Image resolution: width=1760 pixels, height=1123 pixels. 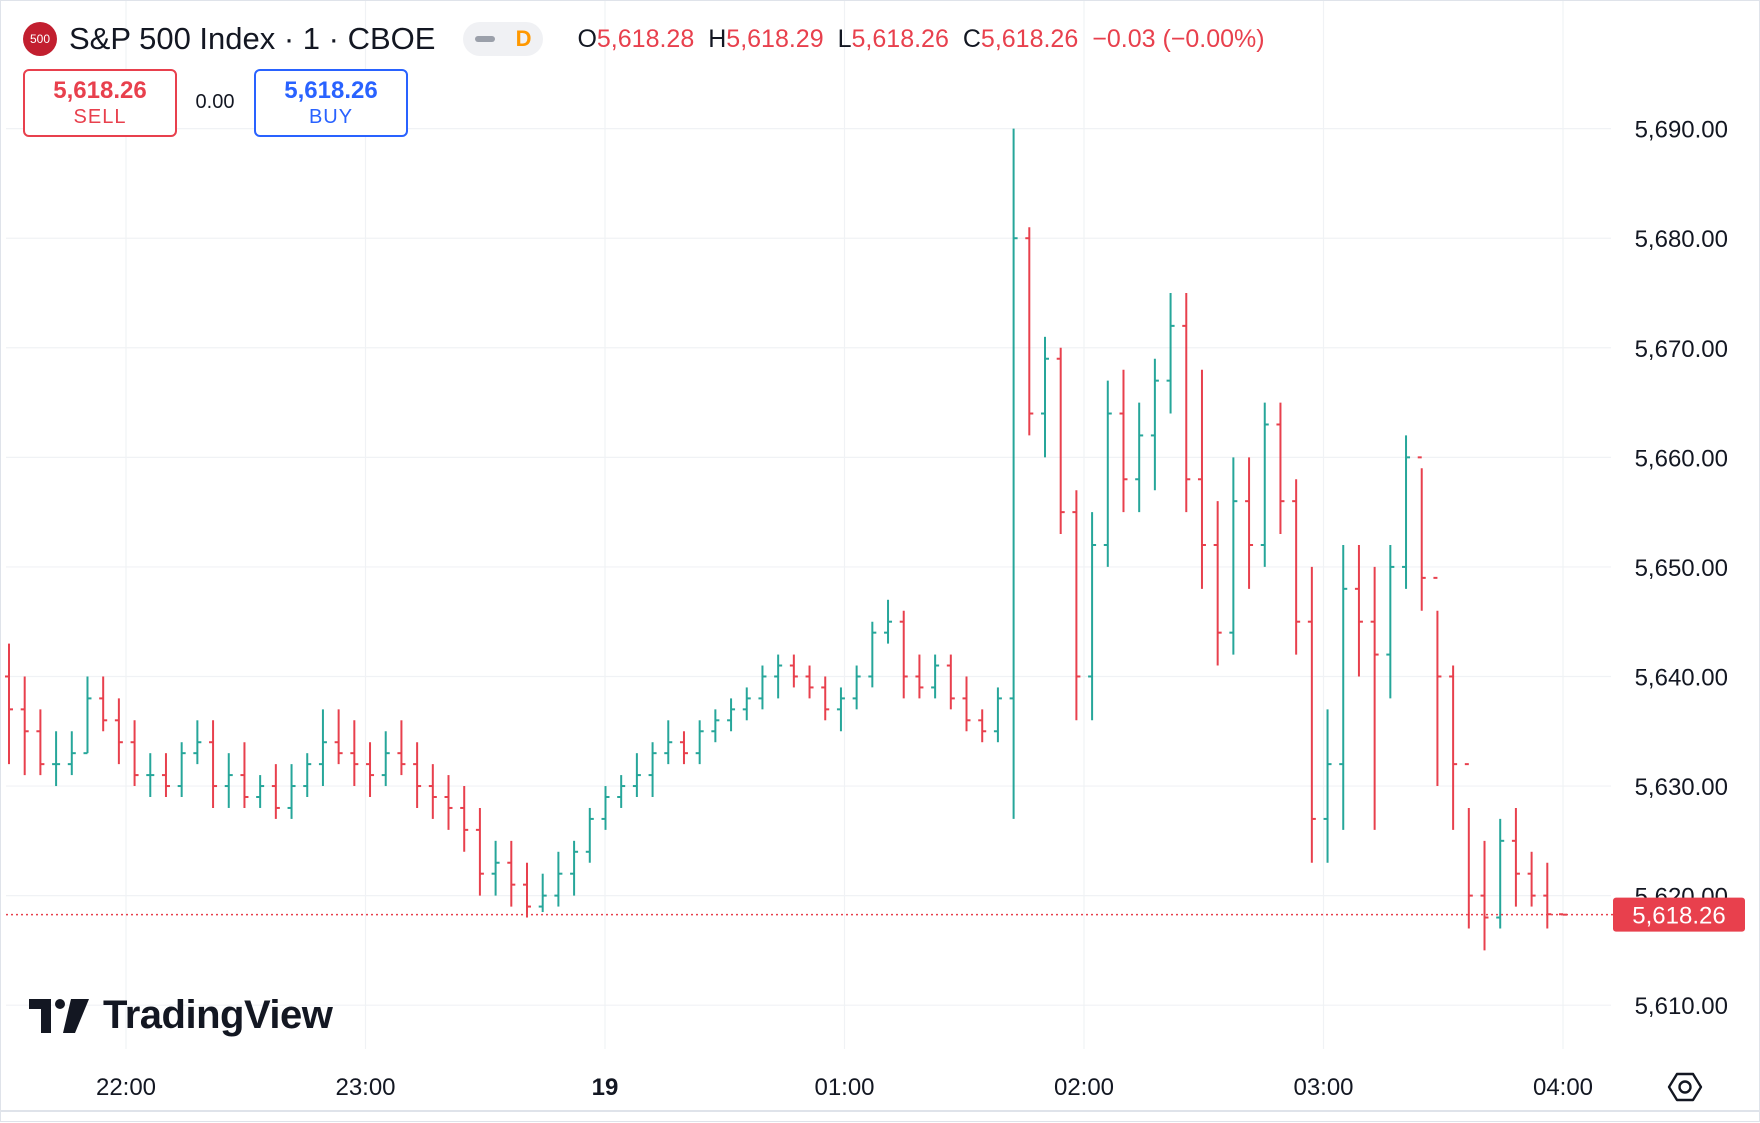 I want to click on y-tick-label: 5,650.00, so click(x=1681, y=568).